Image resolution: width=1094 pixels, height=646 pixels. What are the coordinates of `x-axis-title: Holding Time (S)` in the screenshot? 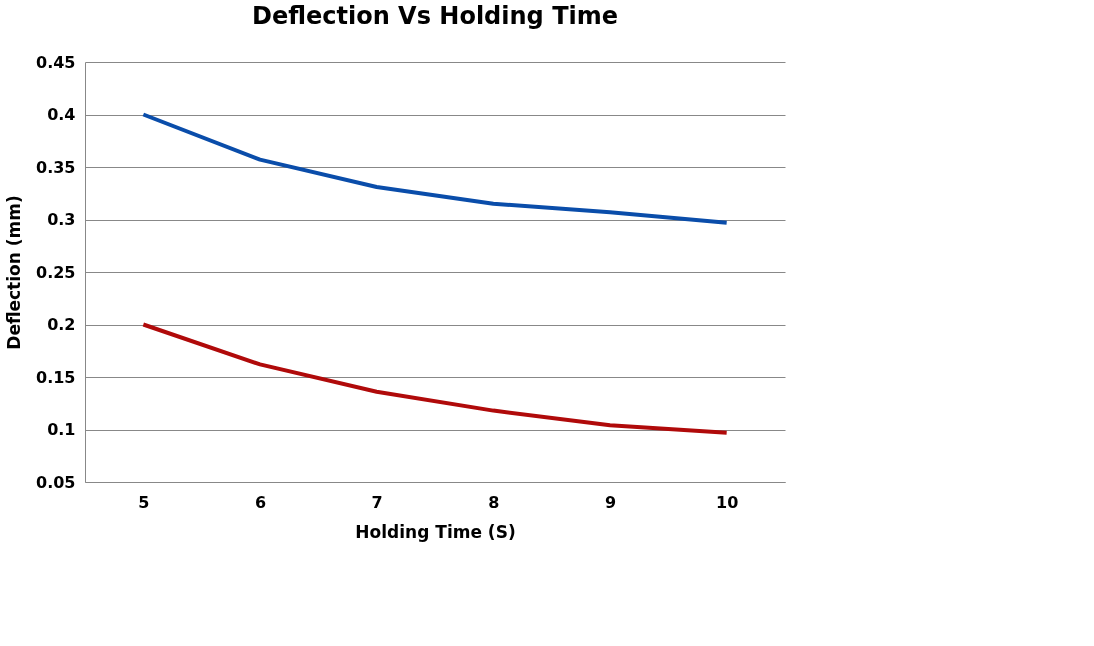 It's located at (435, 531).